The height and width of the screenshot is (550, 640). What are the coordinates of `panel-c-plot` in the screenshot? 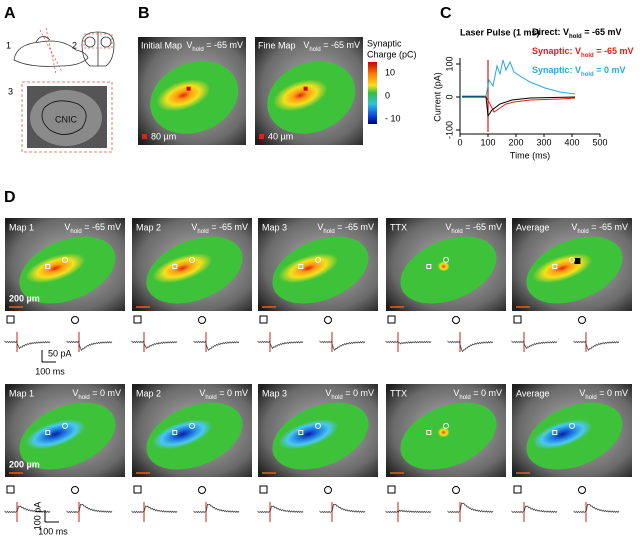 It's located at (529, 96).